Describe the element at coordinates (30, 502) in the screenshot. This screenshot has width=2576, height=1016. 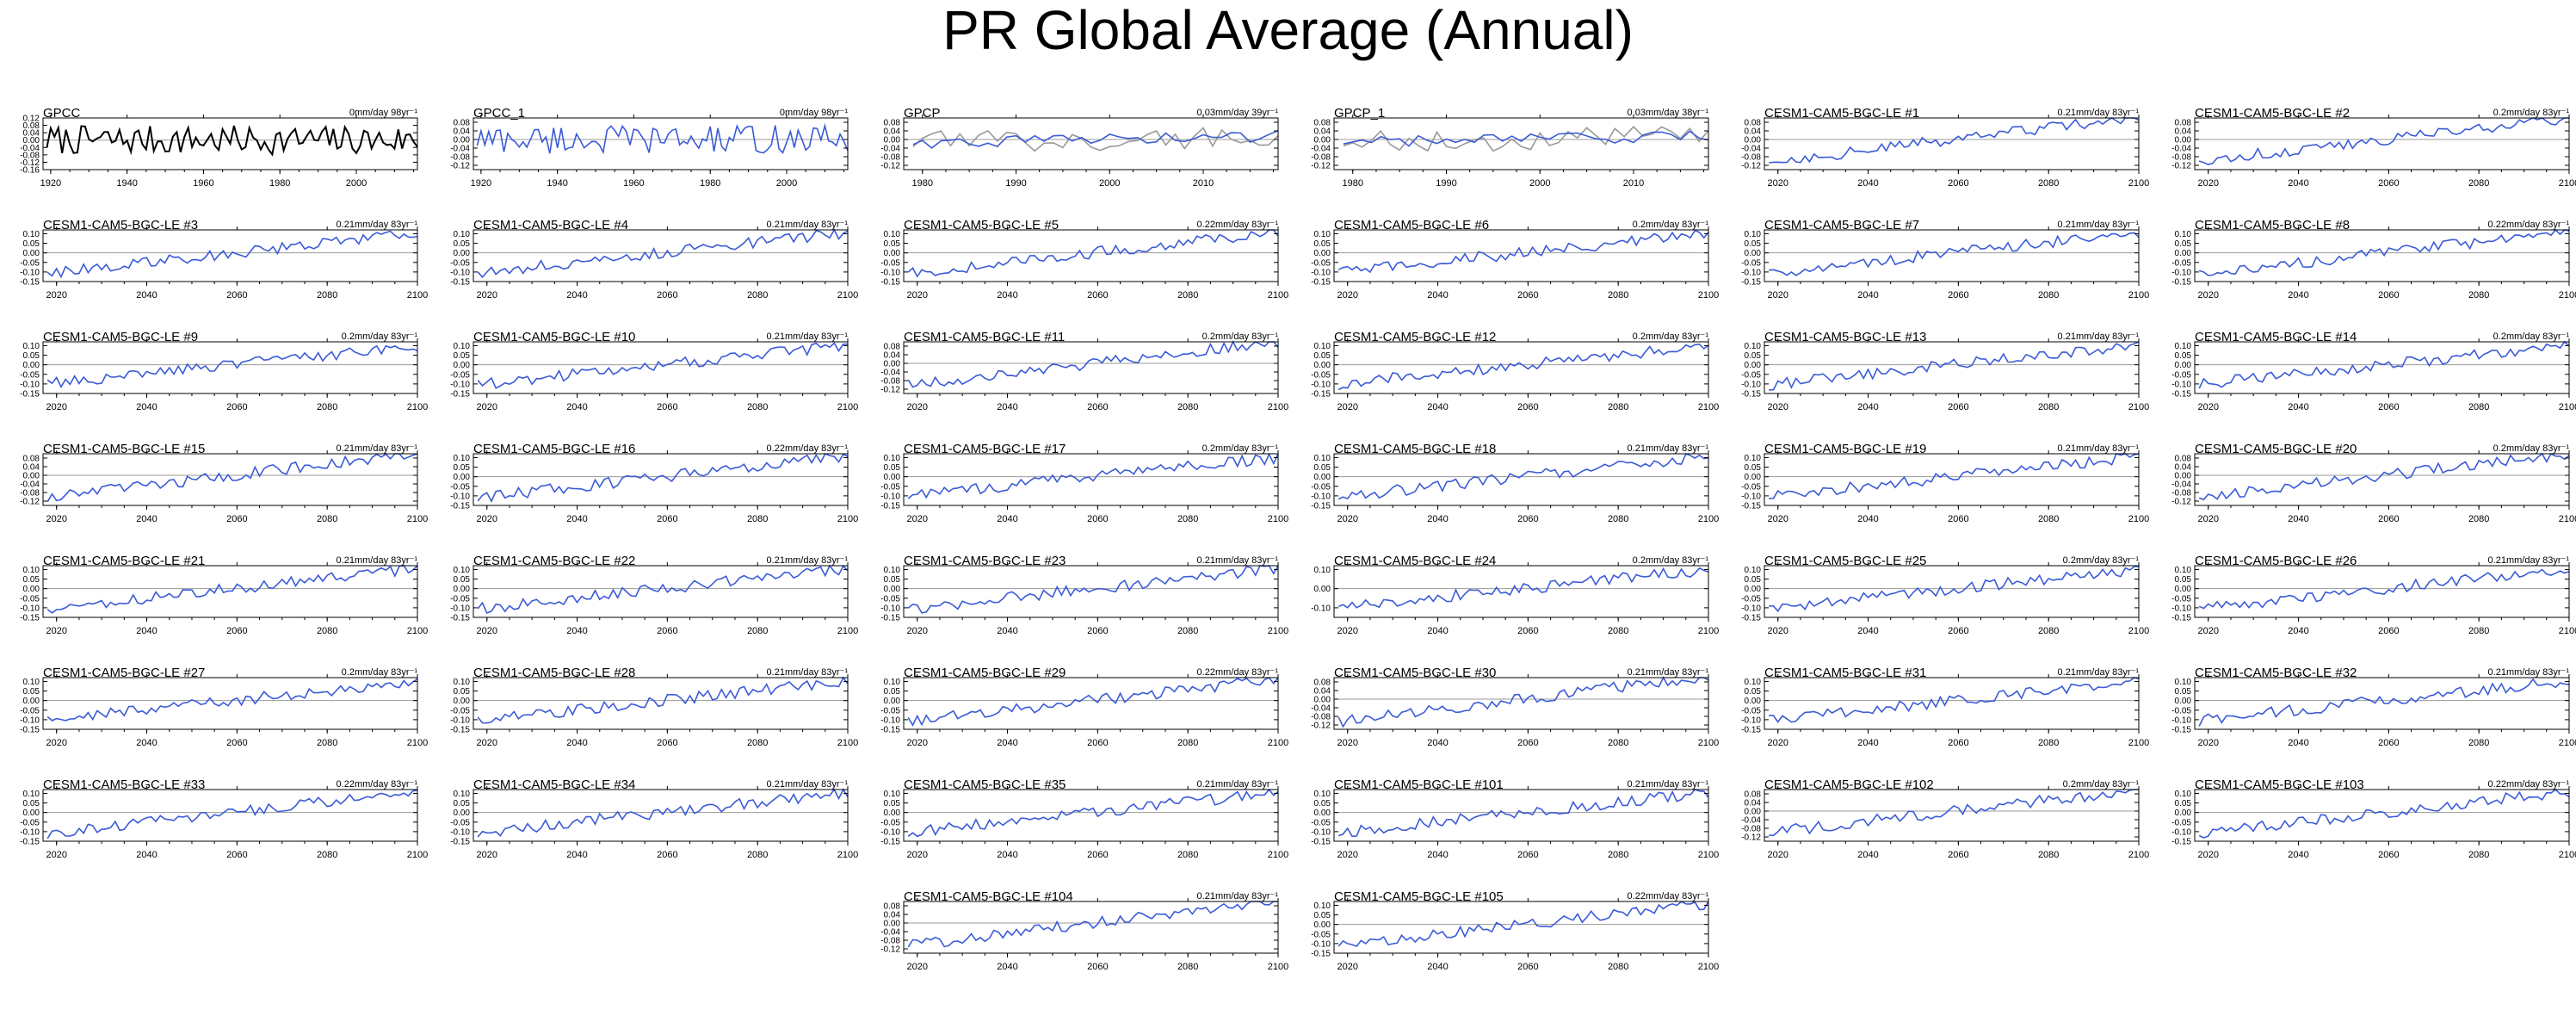
I see `y-tick-label: -0.12` at that location.